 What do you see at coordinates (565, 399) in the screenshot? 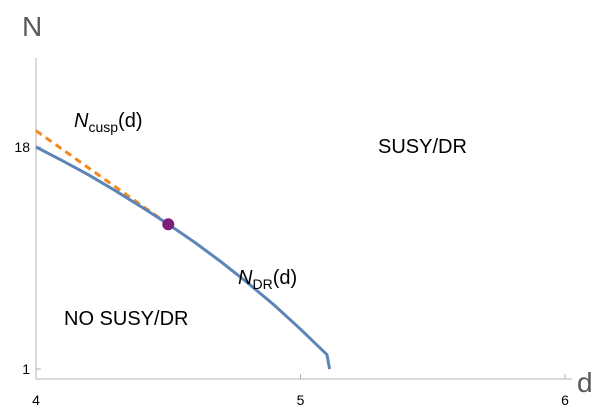
I see `x-tick-label: 6` at bounding box center [565, 399].